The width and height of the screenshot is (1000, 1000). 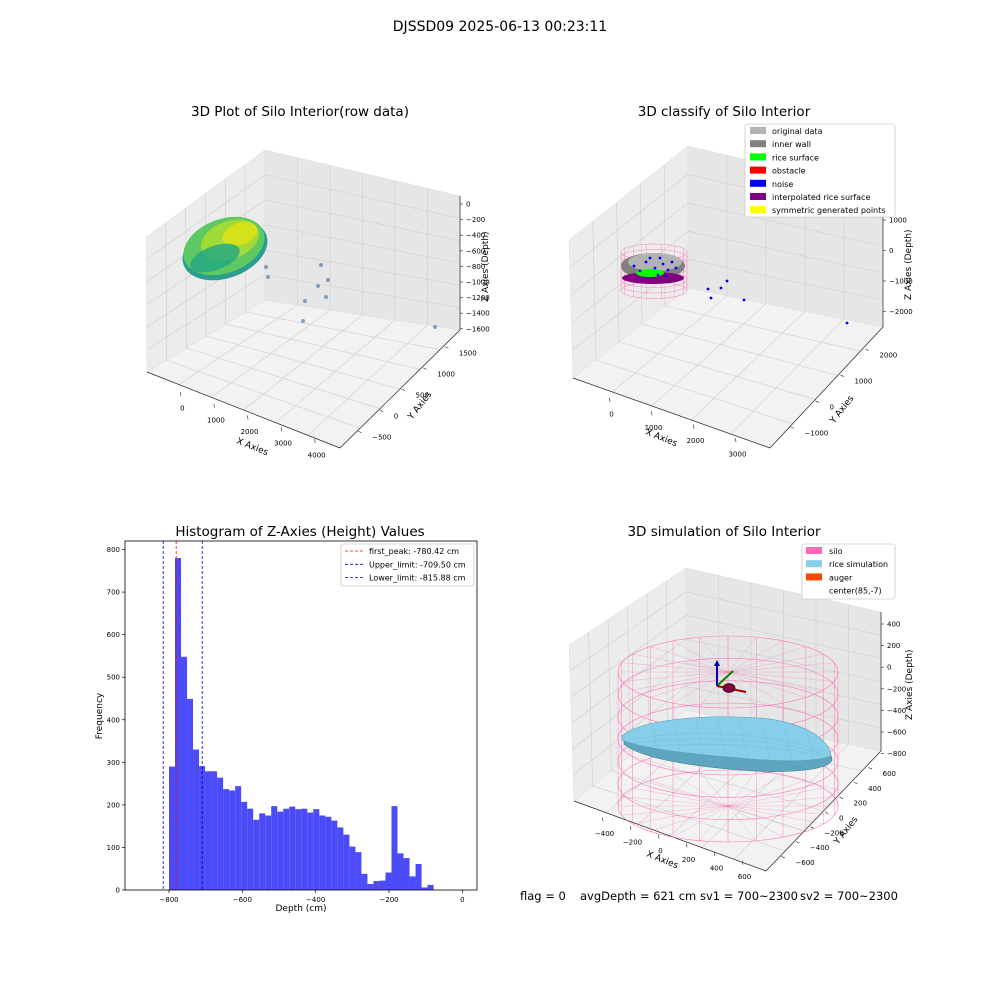 What do you see at coordinates (789, 171) in the screenshot?
I see `classify-legend-label: obstacle` at bounding box center [789, 171].